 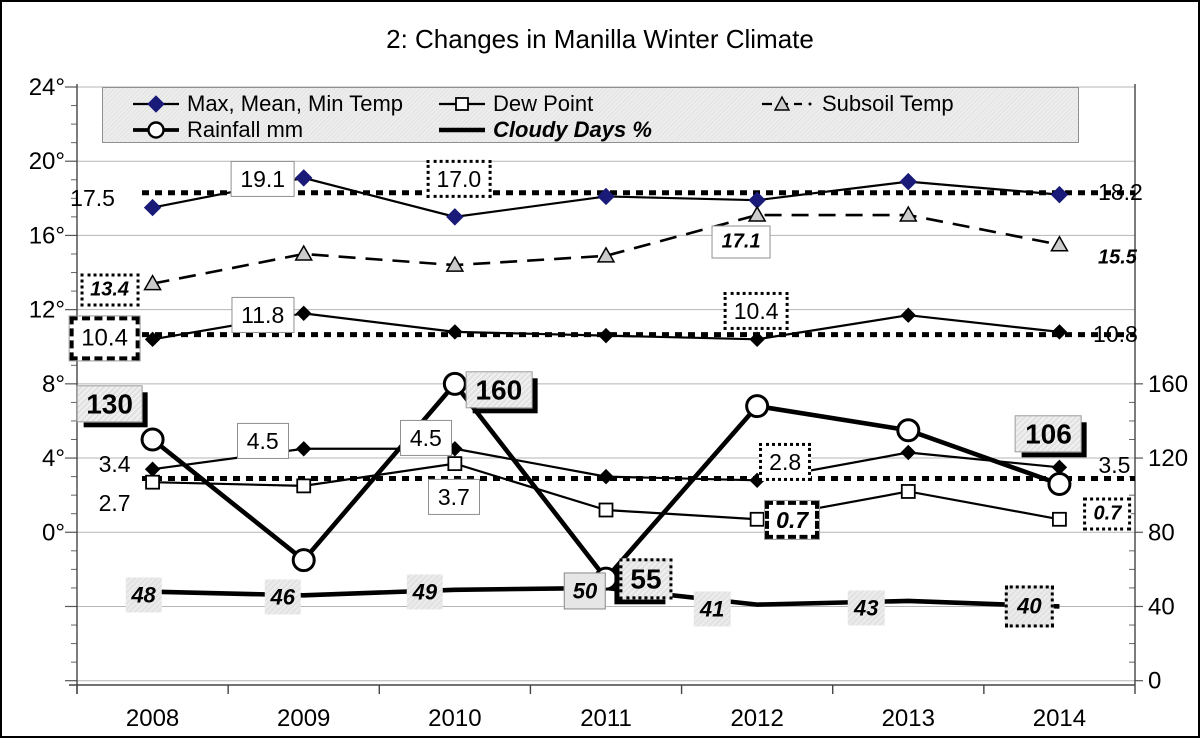 What do you see at coordinates (606, 597) in the screenshot?
I see `series-line-cloudy-days-` at bounding box center [606, 597].